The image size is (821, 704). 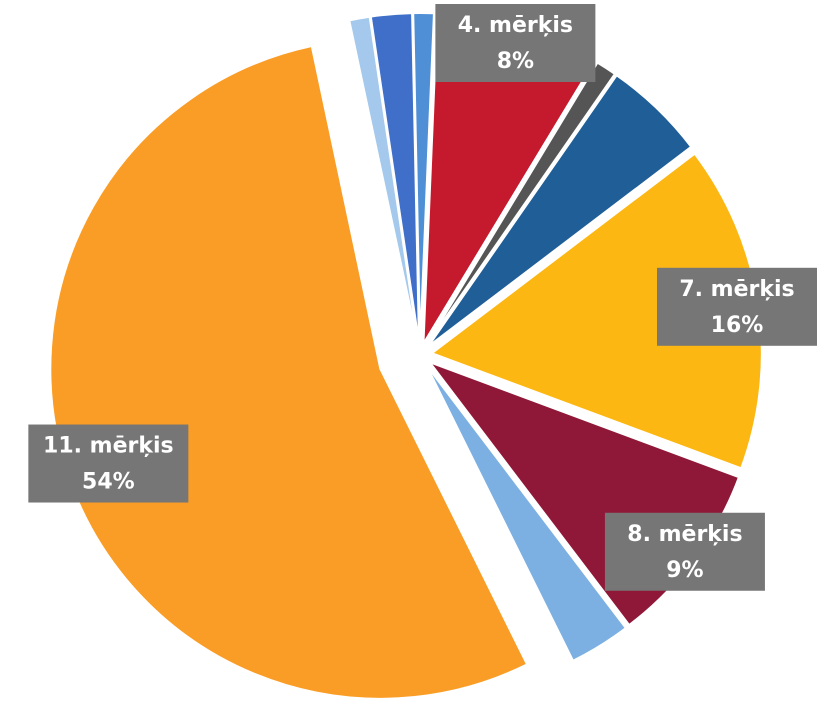 I want to click on category-label: 11. mērķis, so click(x=108, y=446).